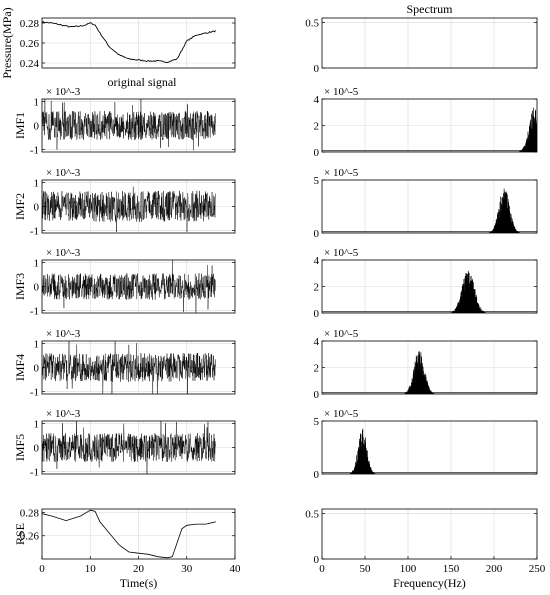 This screenshot has width=550, height=595. What do you see at coordinates (408, 569) in the screenshot?
I see `x-tick-label: 100` at bounding box center [408, 569].